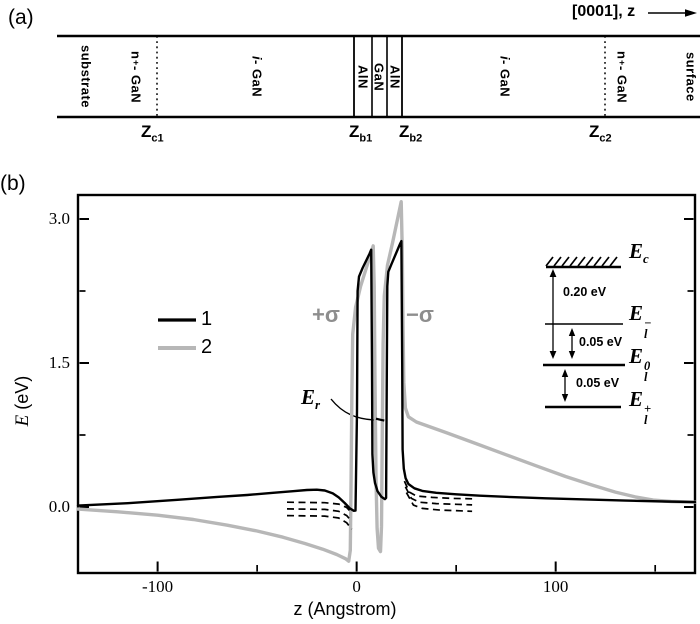 The image size is (700, 624). I want to click on layer-label-0: substrate, so click(86, 77).